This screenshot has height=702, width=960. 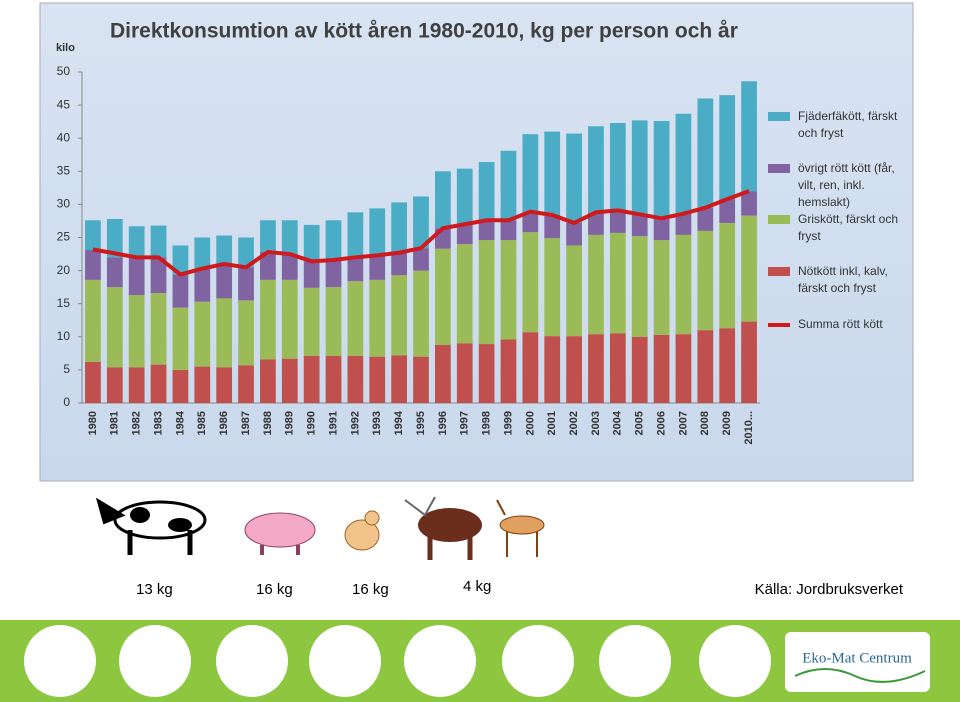 What do you see at coordinates (64, 71) in the screenshot?
I see `y-tick-label: 50` at bounding box center [64, 71].